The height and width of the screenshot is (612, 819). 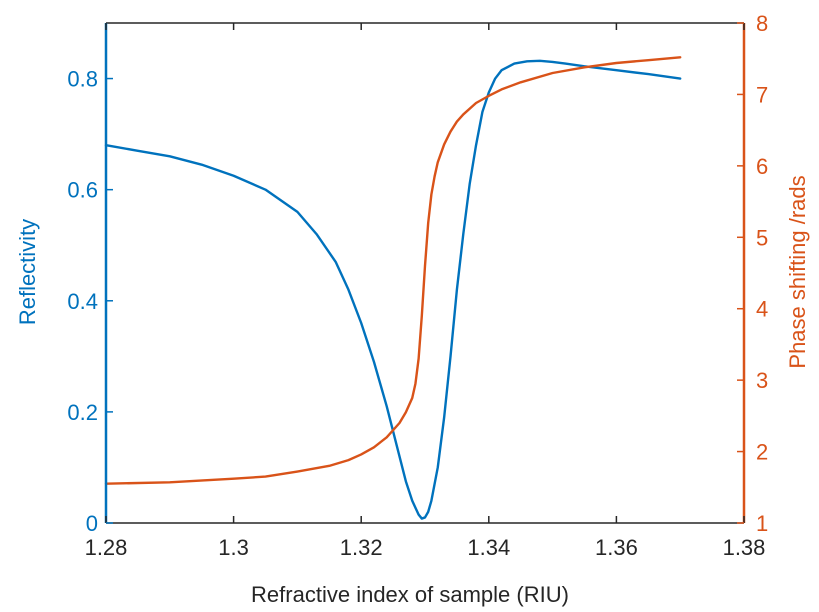 I want to click on x-tick-label: 1.28, so click(x=106, y=547).